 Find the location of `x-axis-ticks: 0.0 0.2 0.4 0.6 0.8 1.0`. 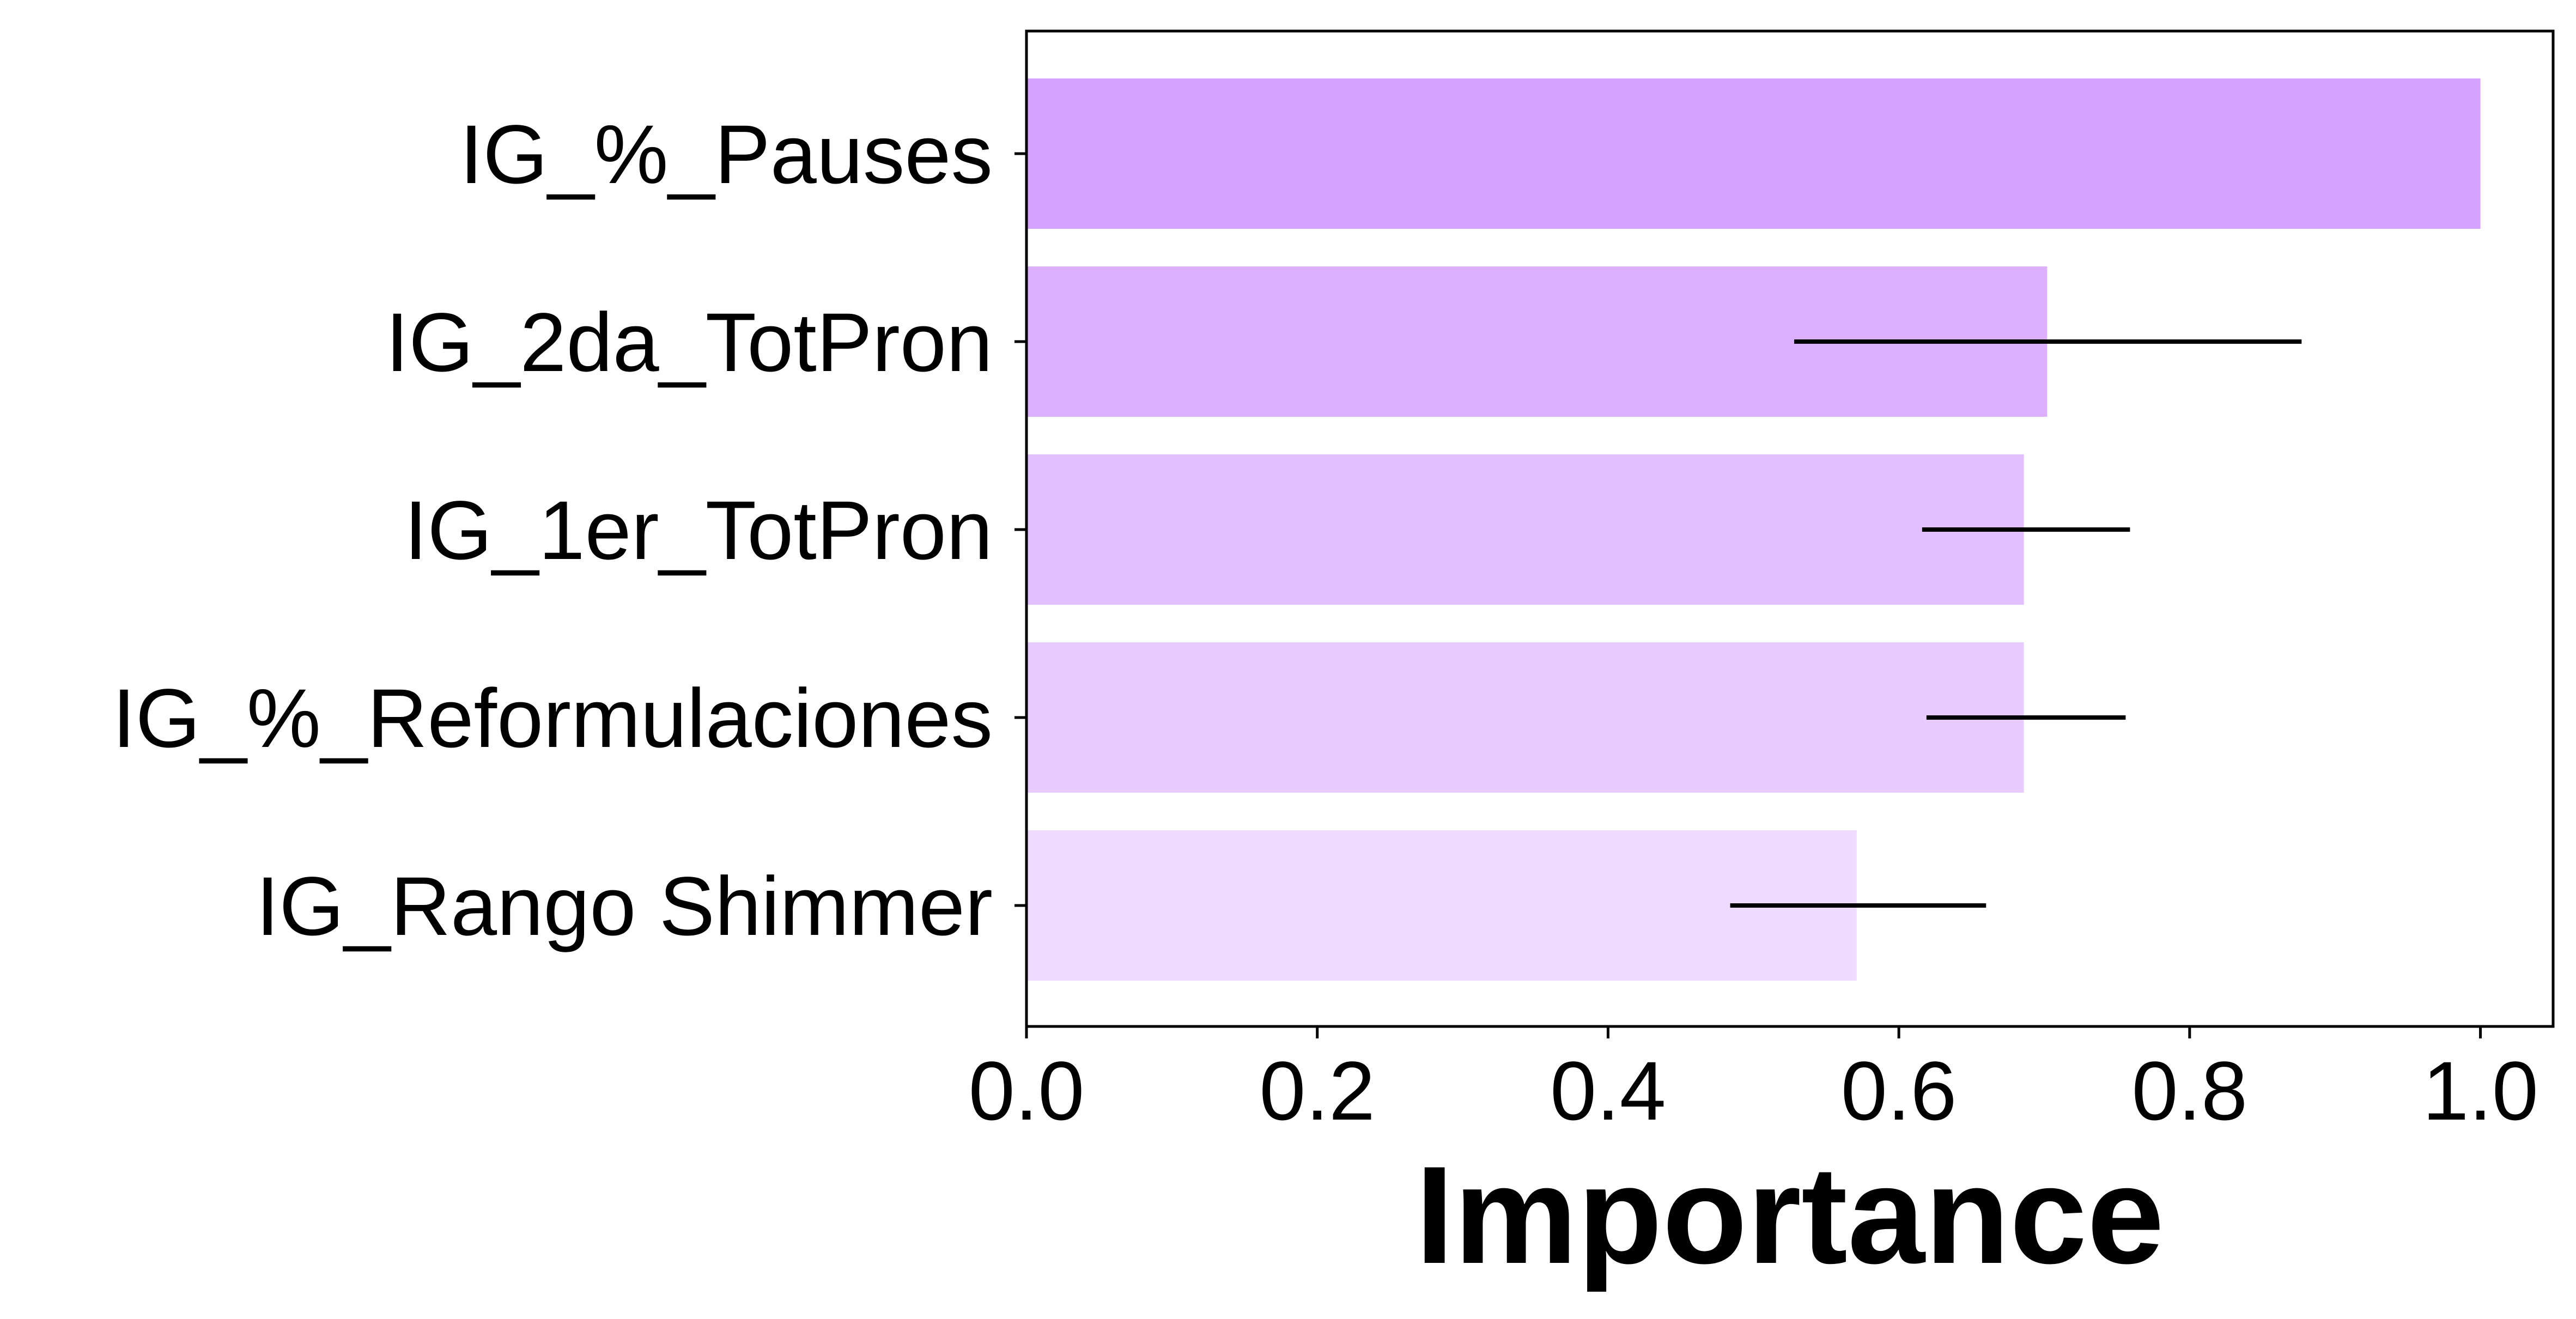

x-axis-ticks: 0.0 0.2 0.4 0.6 0.8 1.0 is located at coordinates (1753, 1082).